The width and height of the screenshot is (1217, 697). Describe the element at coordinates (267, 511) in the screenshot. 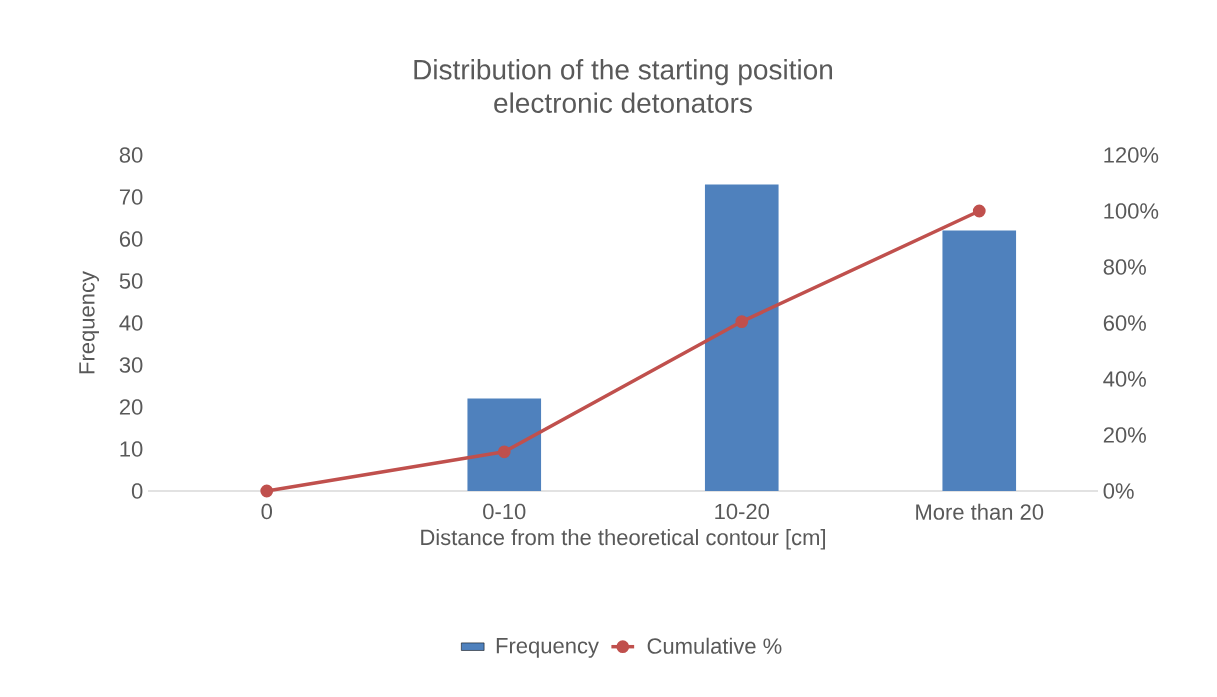

I see `x-tick-label: 0` at that location.